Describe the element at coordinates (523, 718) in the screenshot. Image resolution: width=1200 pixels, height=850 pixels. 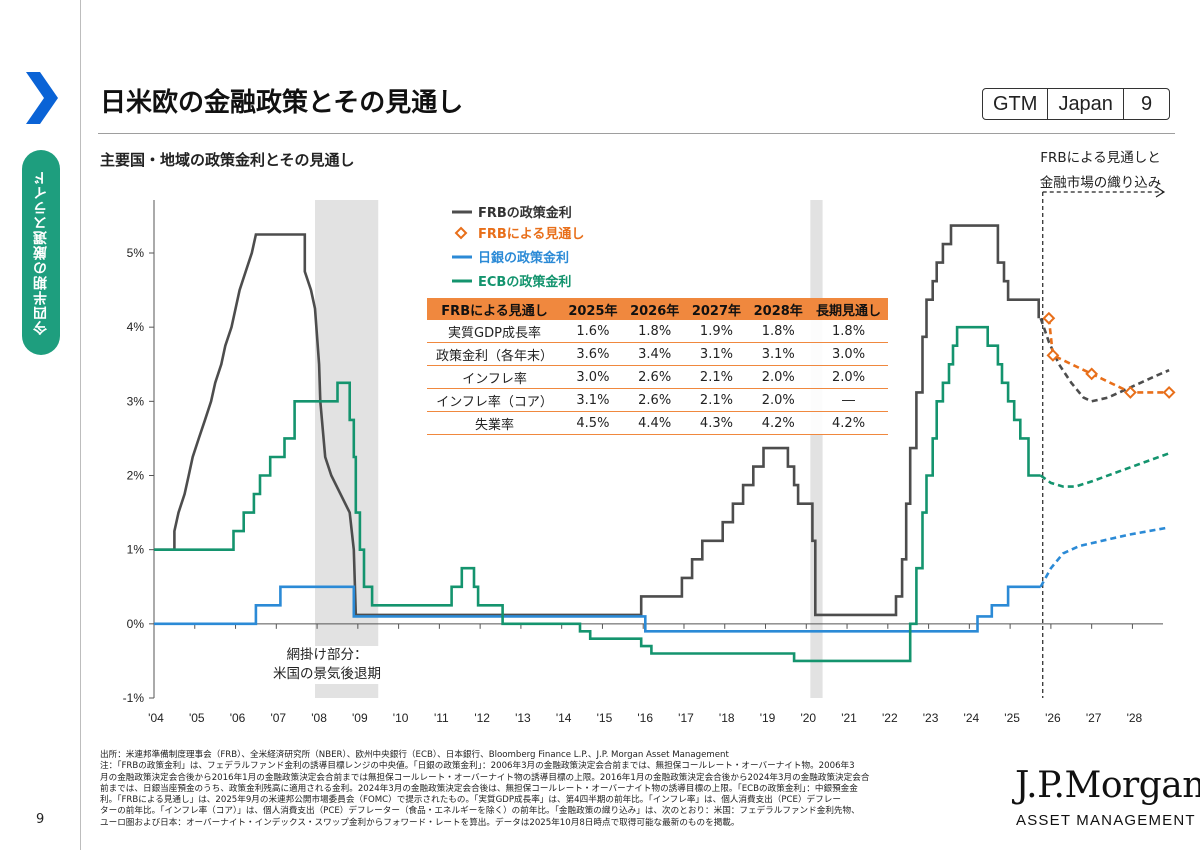
I see `x-tick-label: '13` at that location.